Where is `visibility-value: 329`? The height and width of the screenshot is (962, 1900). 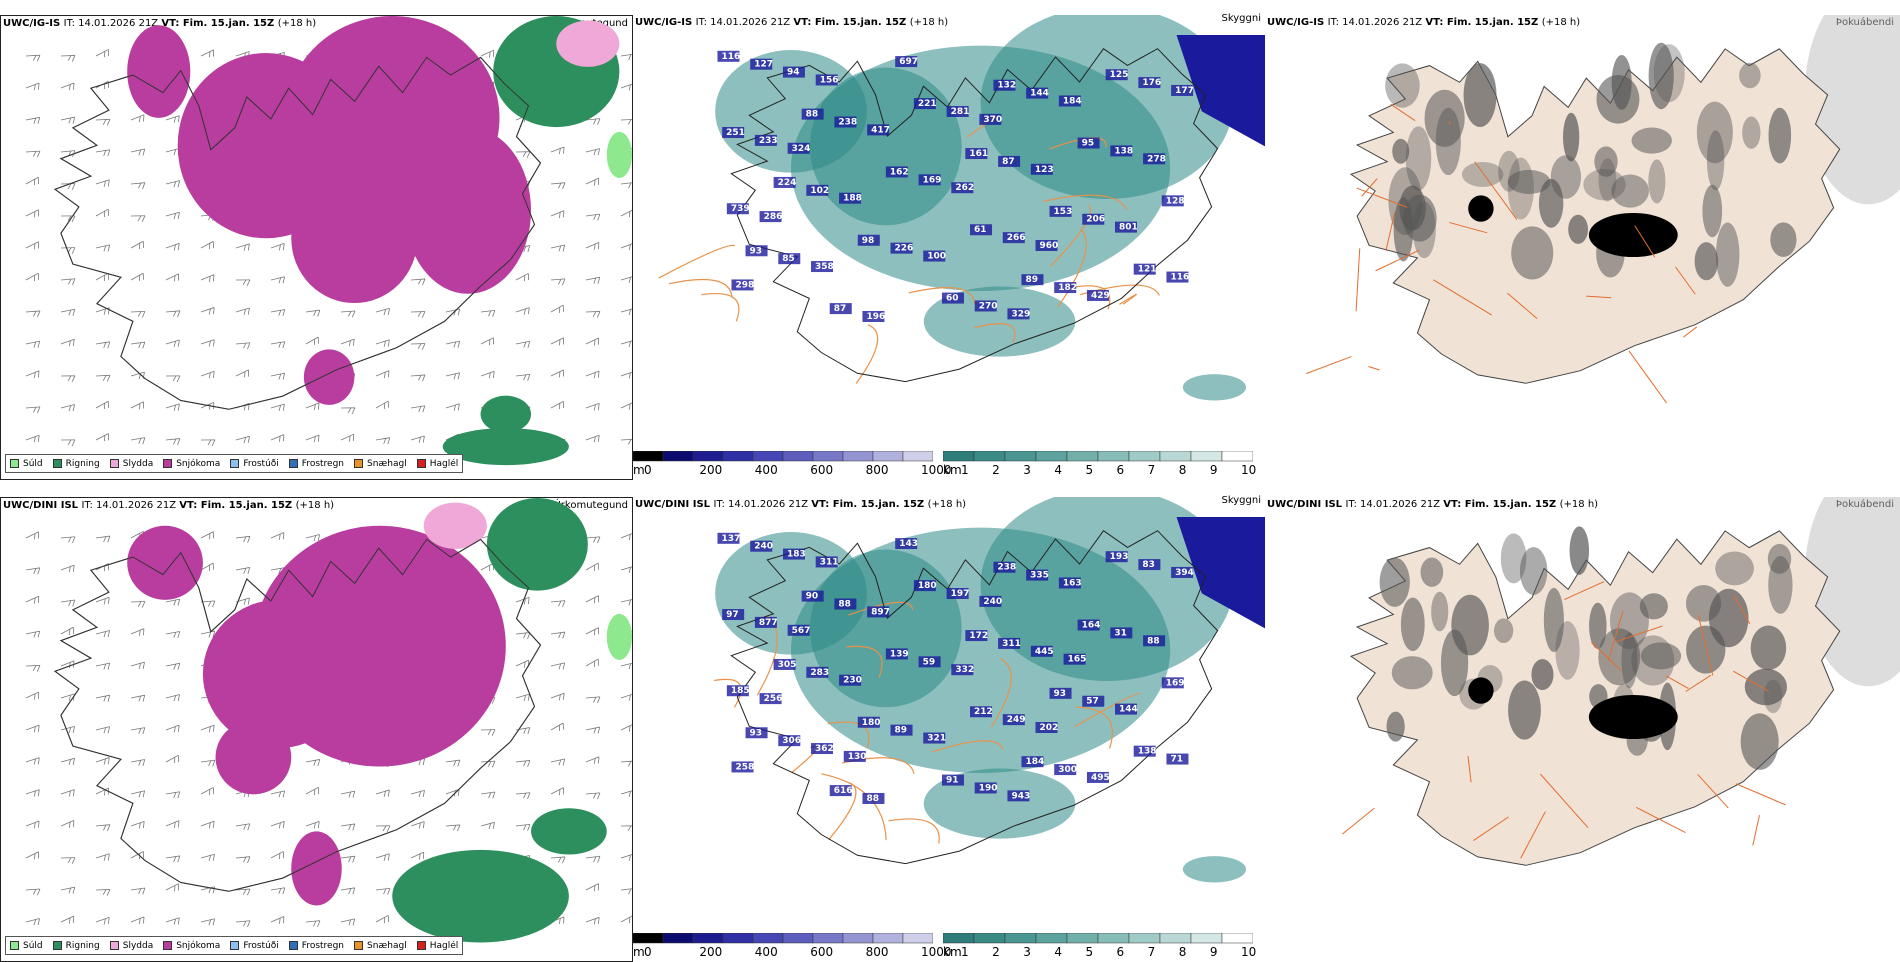
visibility-value: 329 is located at coordinates (1020, 314).